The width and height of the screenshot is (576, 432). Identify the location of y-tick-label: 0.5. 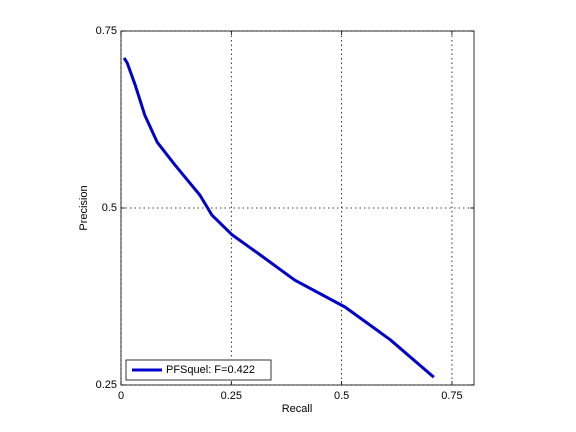
(109, 208).